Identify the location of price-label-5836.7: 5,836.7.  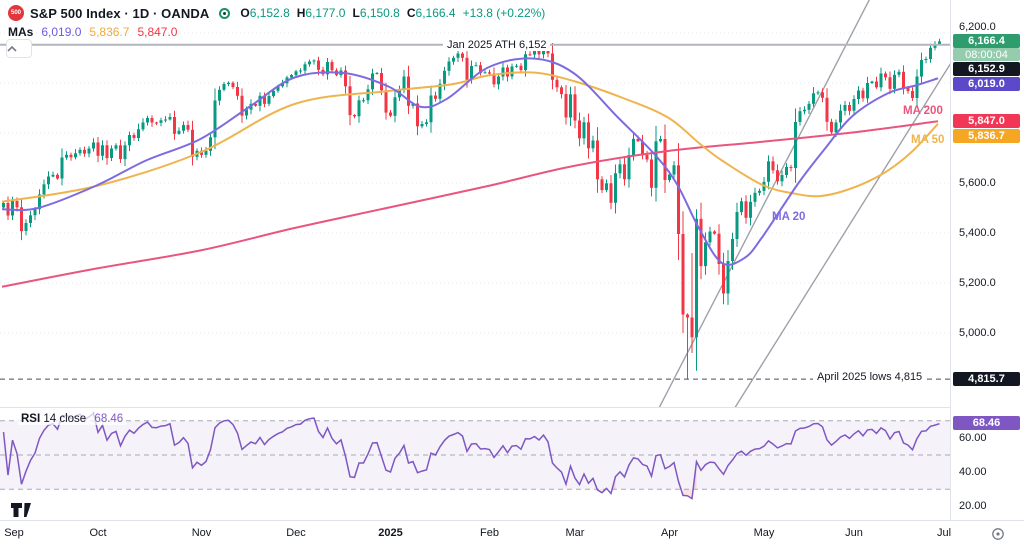
(986, 136).